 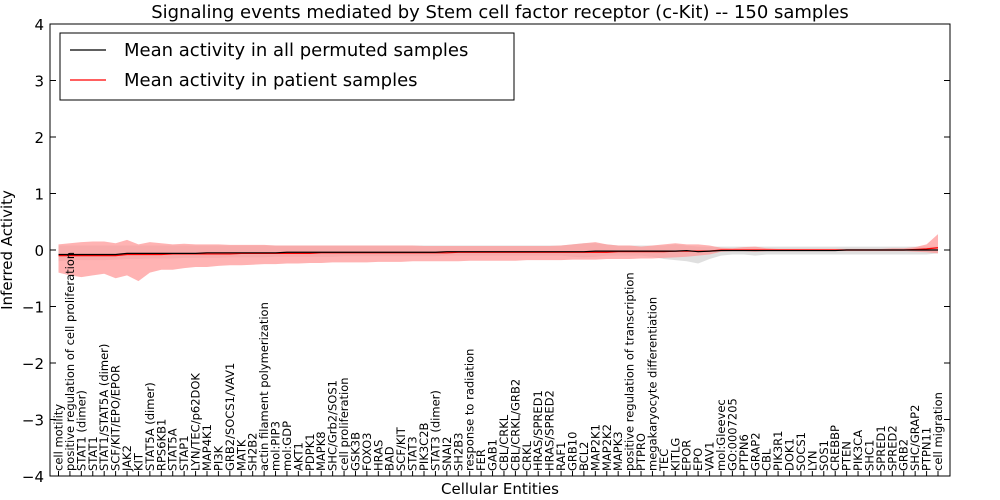 What do you see at coordinates (173, 449) in the screenshot?
I see `x-tick-label: STAT5A` at bounding box center [173, 449].